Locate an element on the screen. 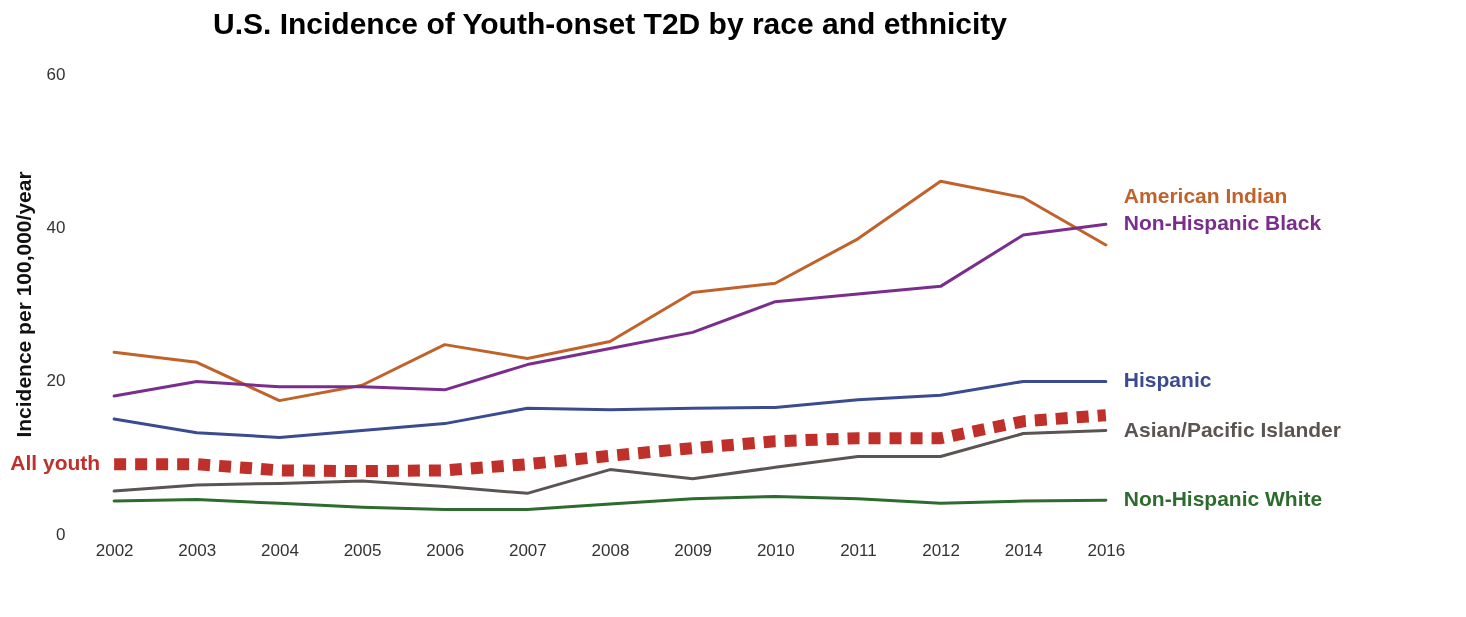 This screenshot has height=617, width=1466. y-tick-label: 40 is located at coordinates (56, 227).